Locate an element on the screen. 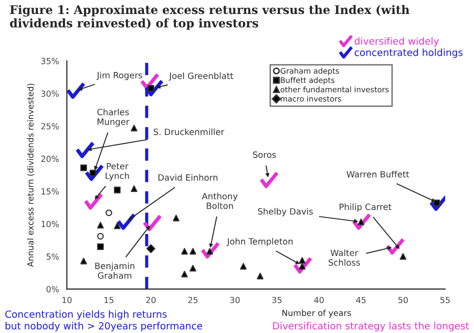  text: Concentration yields high returns but nobody with > 20years performance is located at coordinates (103, 321).